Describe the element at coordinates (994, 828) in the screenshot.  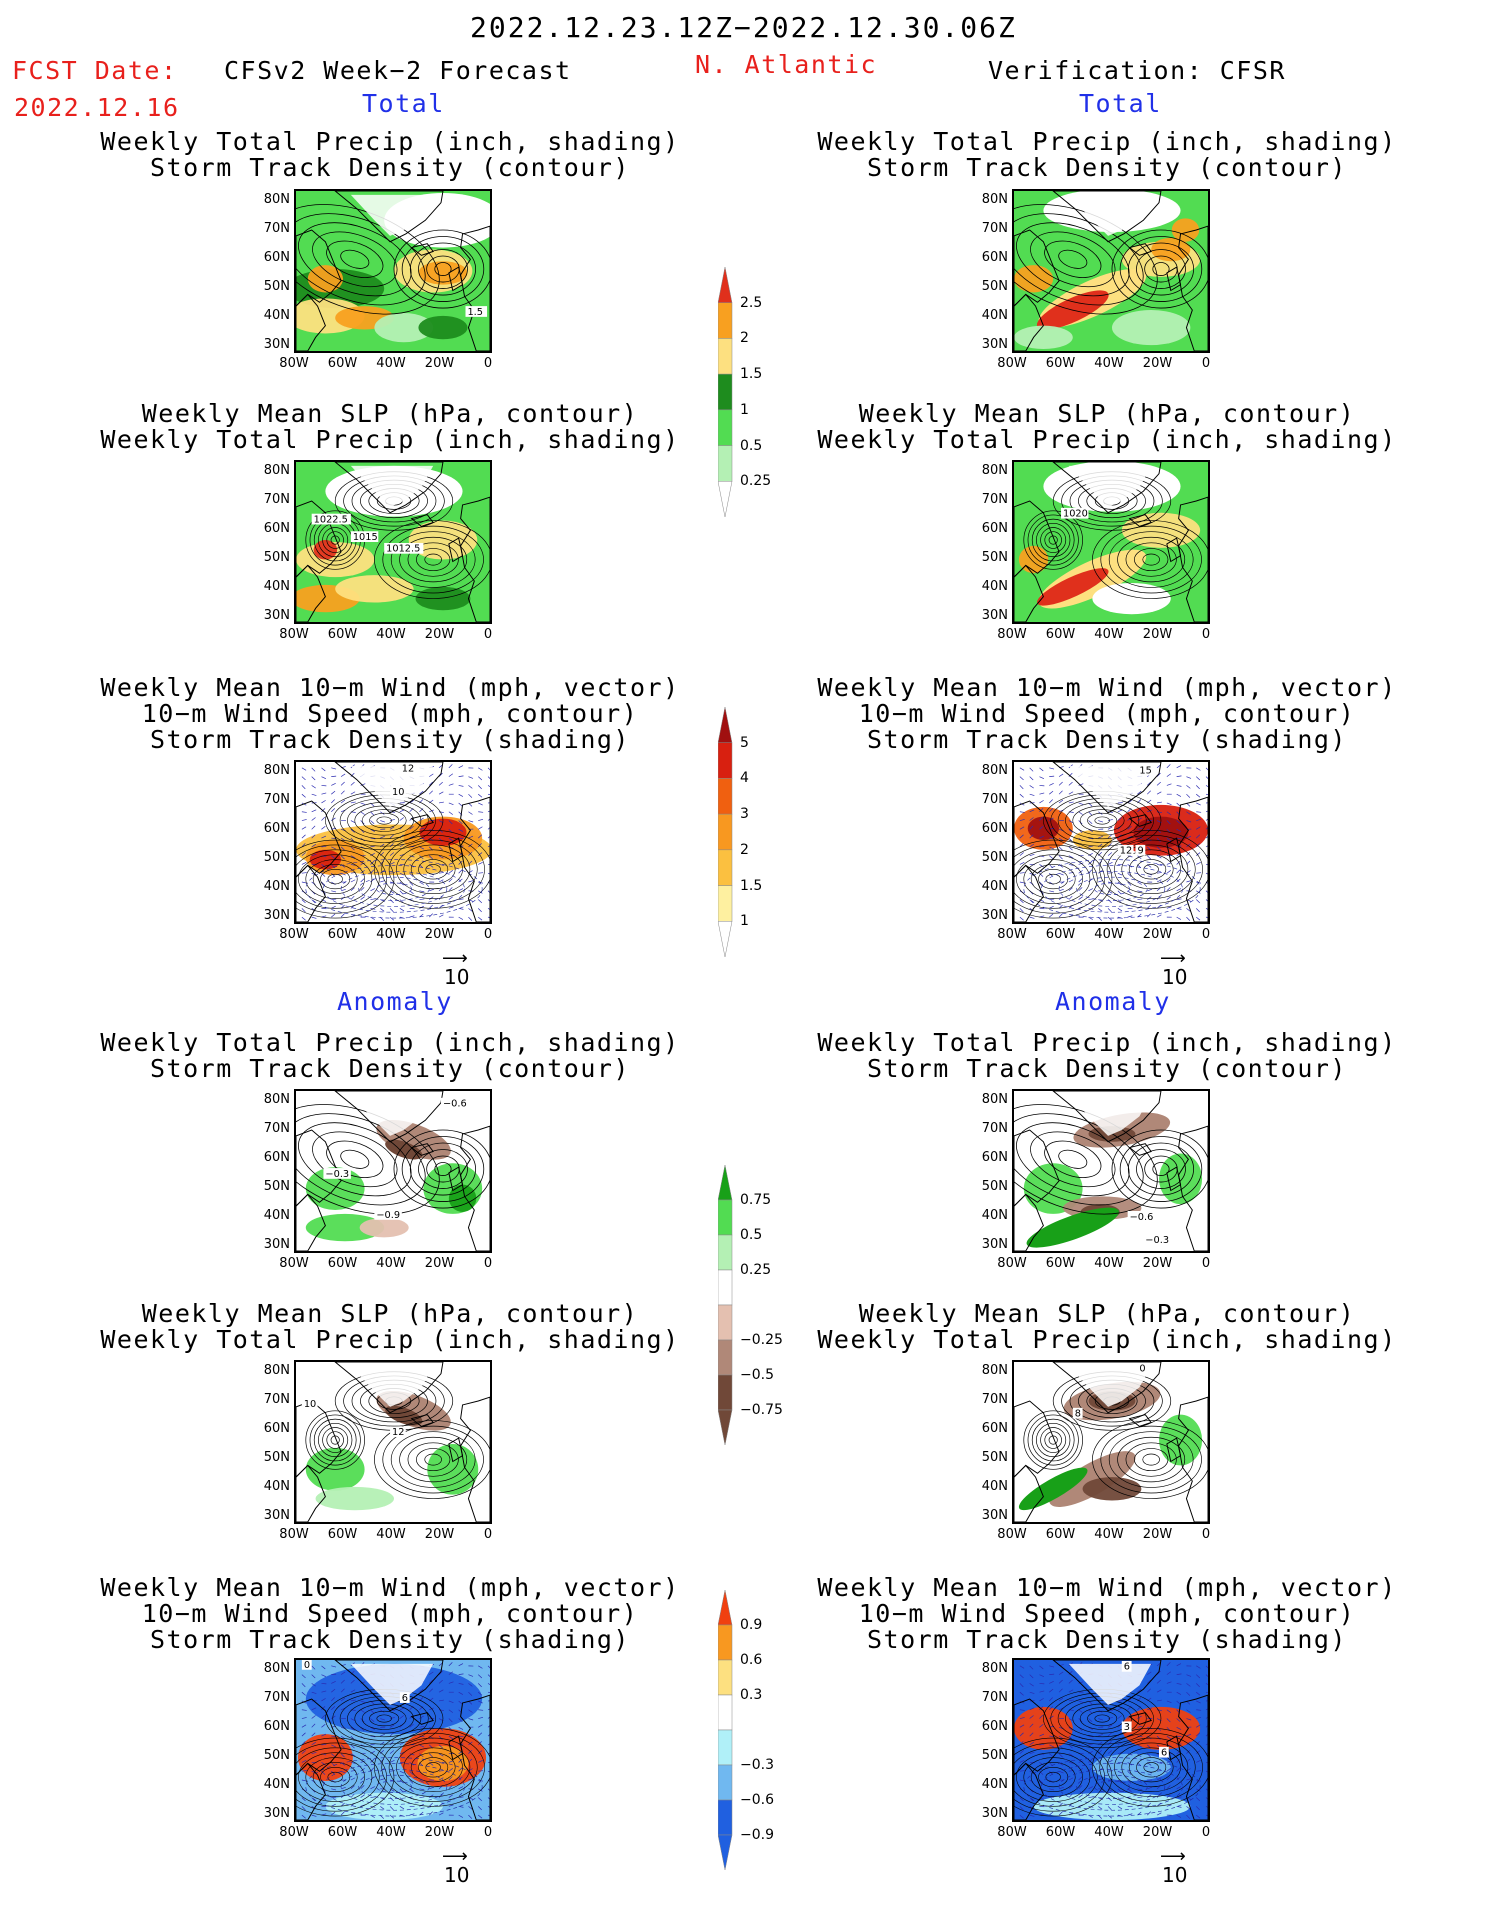
I see `cfsr-total-wind-lat-label: 60N` at that location.